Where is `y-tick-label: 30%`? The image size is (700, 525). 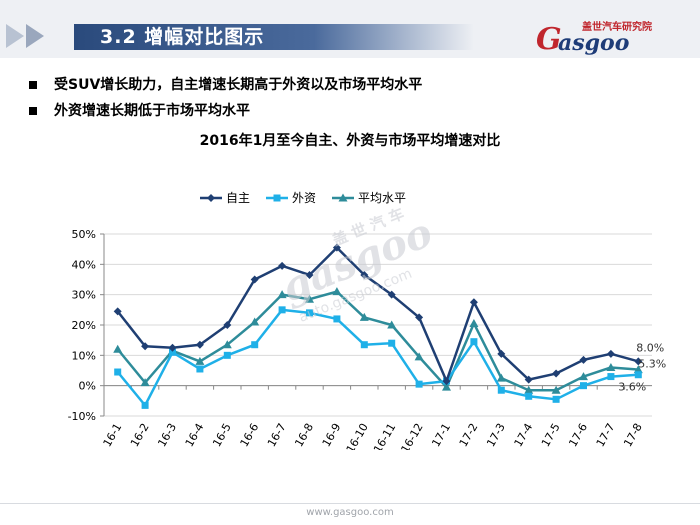
y-tick-label: 30% is located at coordinates (84, 295).